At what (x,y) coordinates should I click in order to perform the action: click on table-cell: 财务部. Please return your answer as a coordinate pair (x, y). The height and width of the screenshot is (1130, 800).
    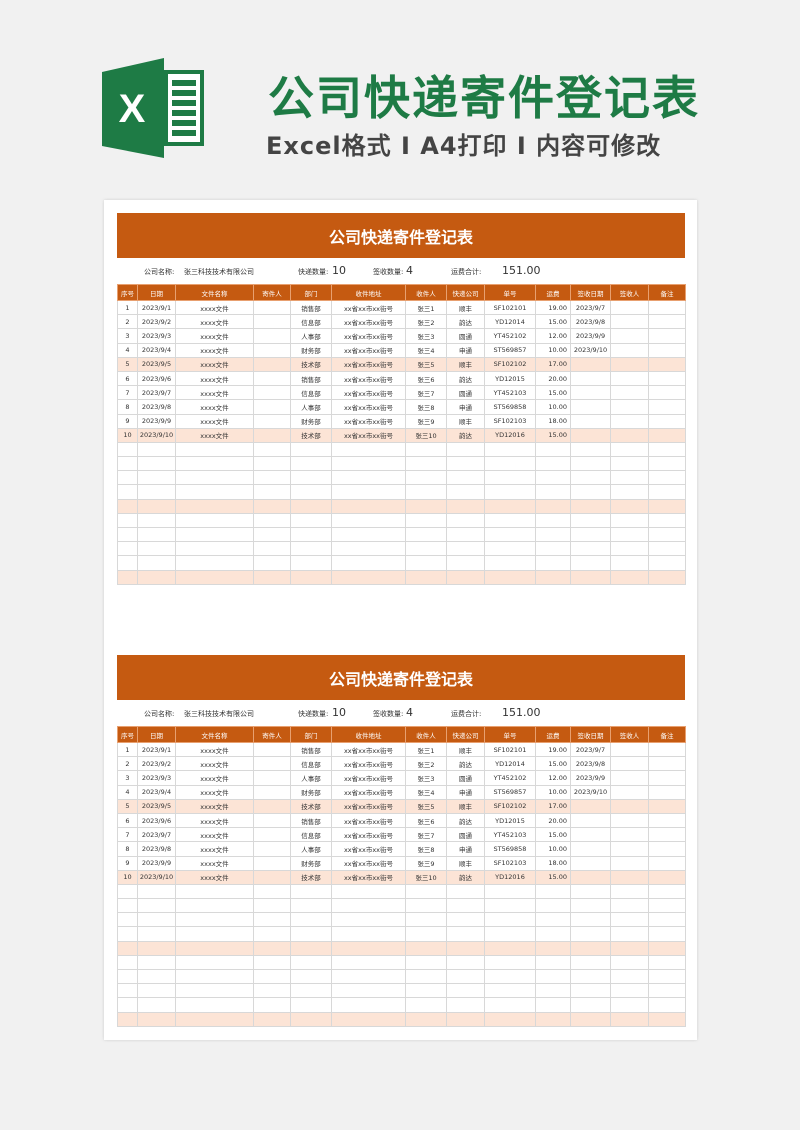
    Looking at the image, I should click on (311, 863).